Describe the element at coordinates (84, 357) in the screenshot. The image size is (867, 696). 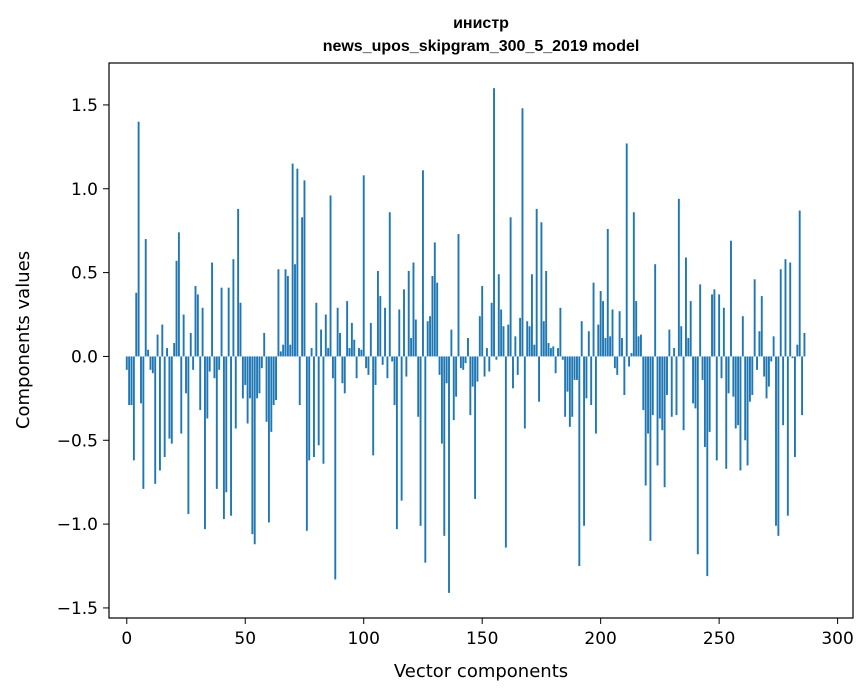
I see `y-tick-label: 0.0` at that location.